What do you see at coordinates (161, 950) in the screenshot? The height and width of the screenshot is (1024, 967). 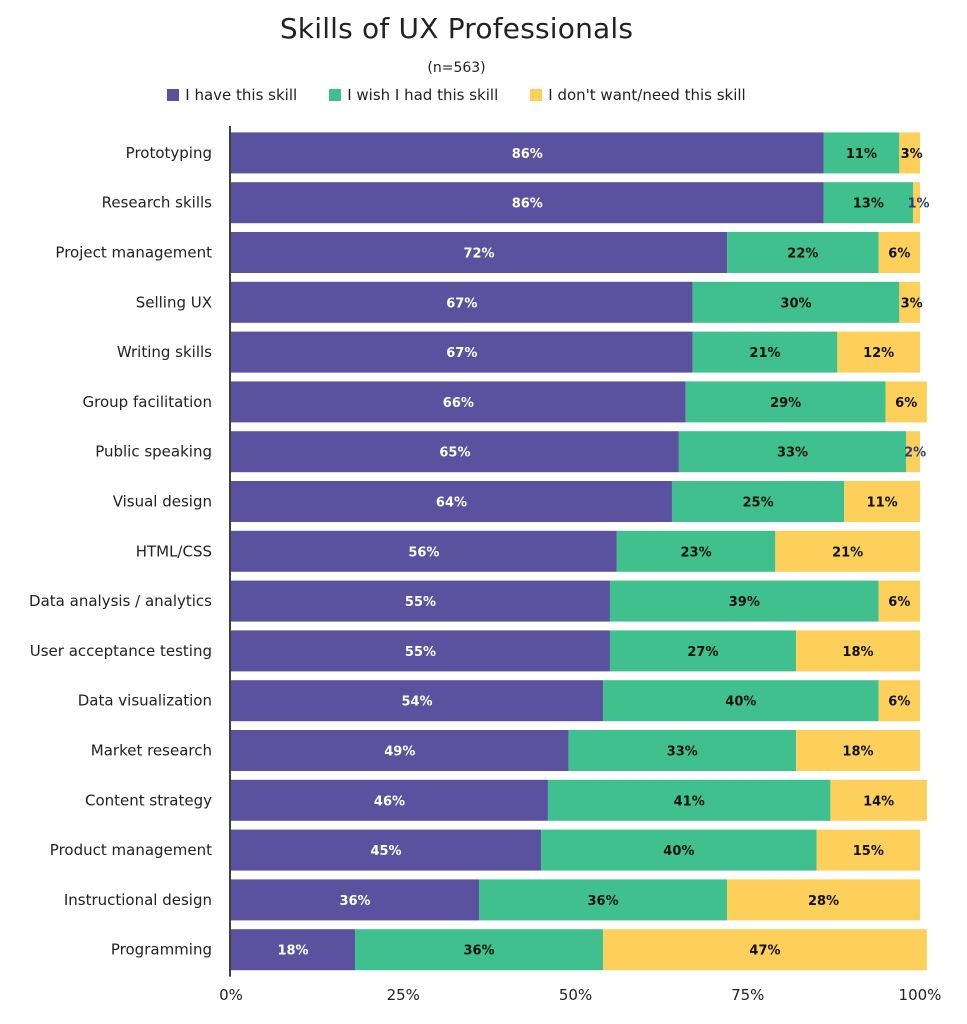 I see `category-label: Programming` at bounding box center [161, 950].